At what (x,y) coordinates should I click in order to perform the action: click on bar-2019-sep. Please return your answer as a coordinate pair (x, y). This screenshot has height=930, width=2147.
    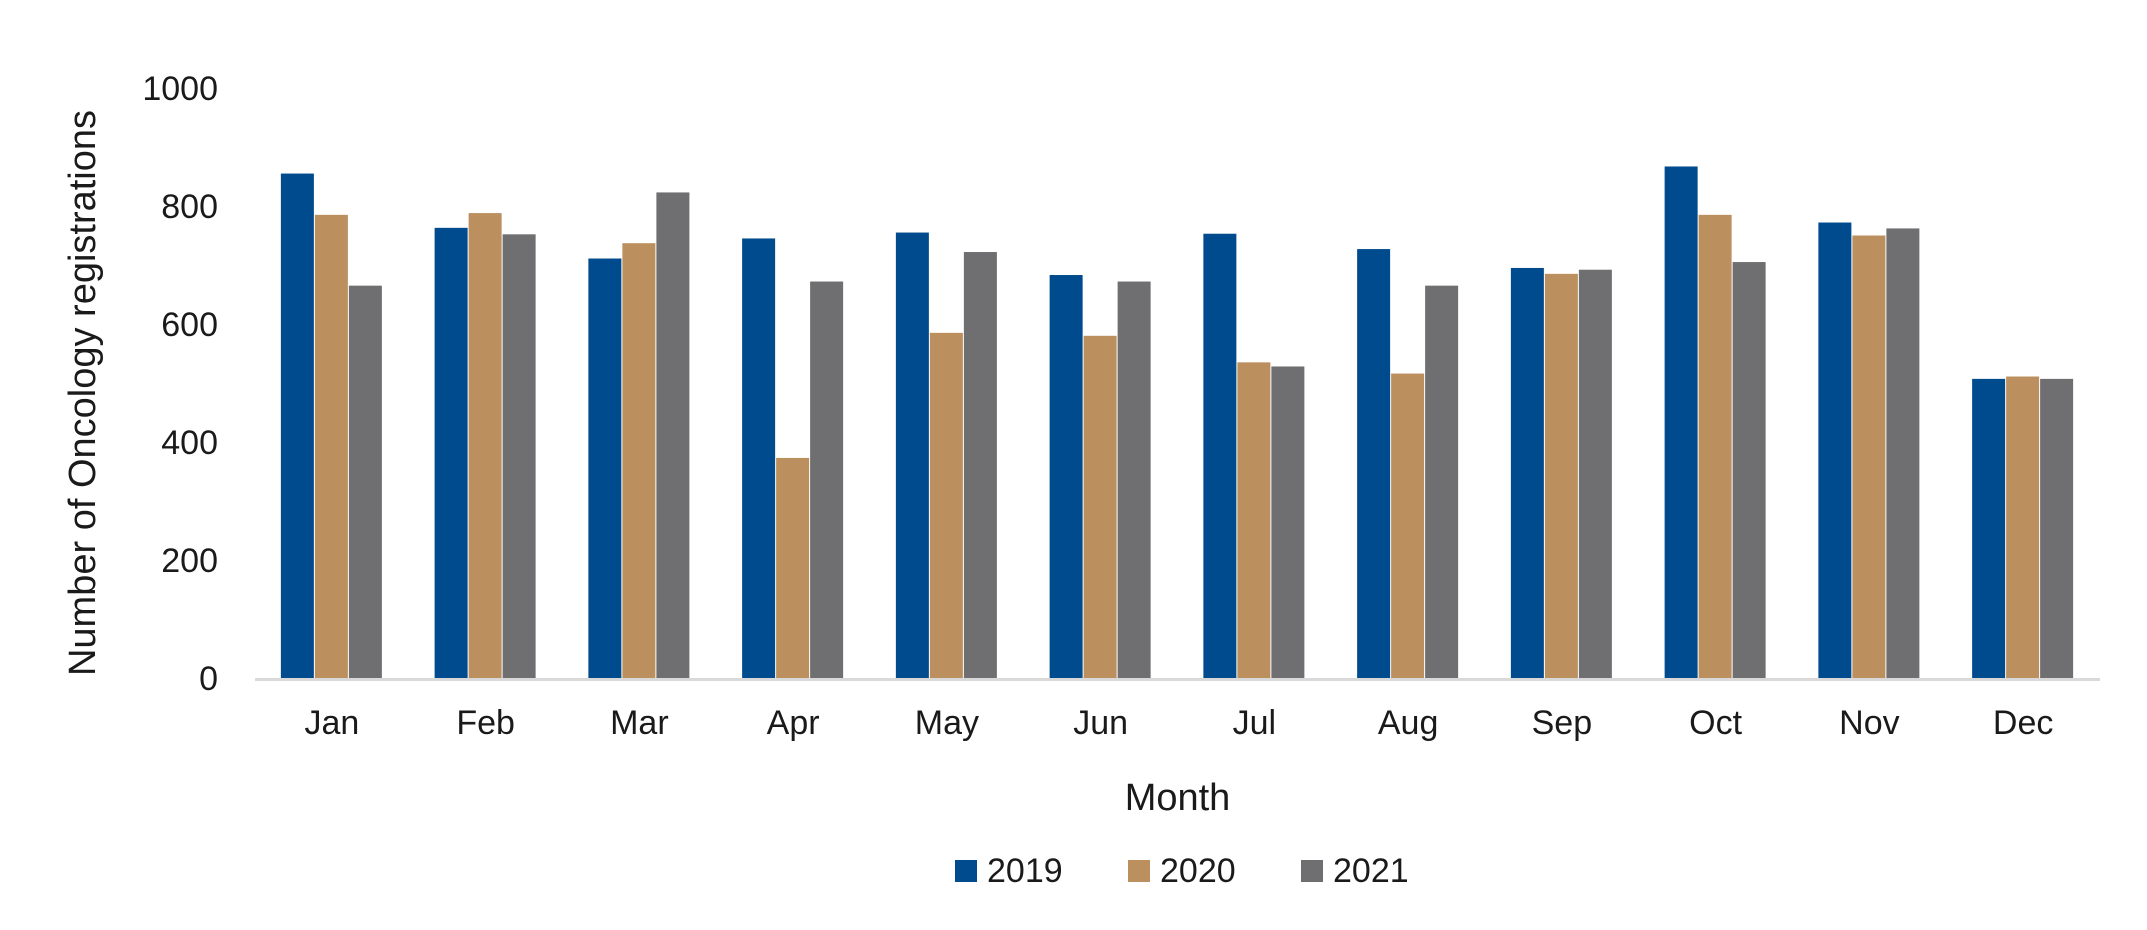
    Looking at the image, I should click on (1527, 472).